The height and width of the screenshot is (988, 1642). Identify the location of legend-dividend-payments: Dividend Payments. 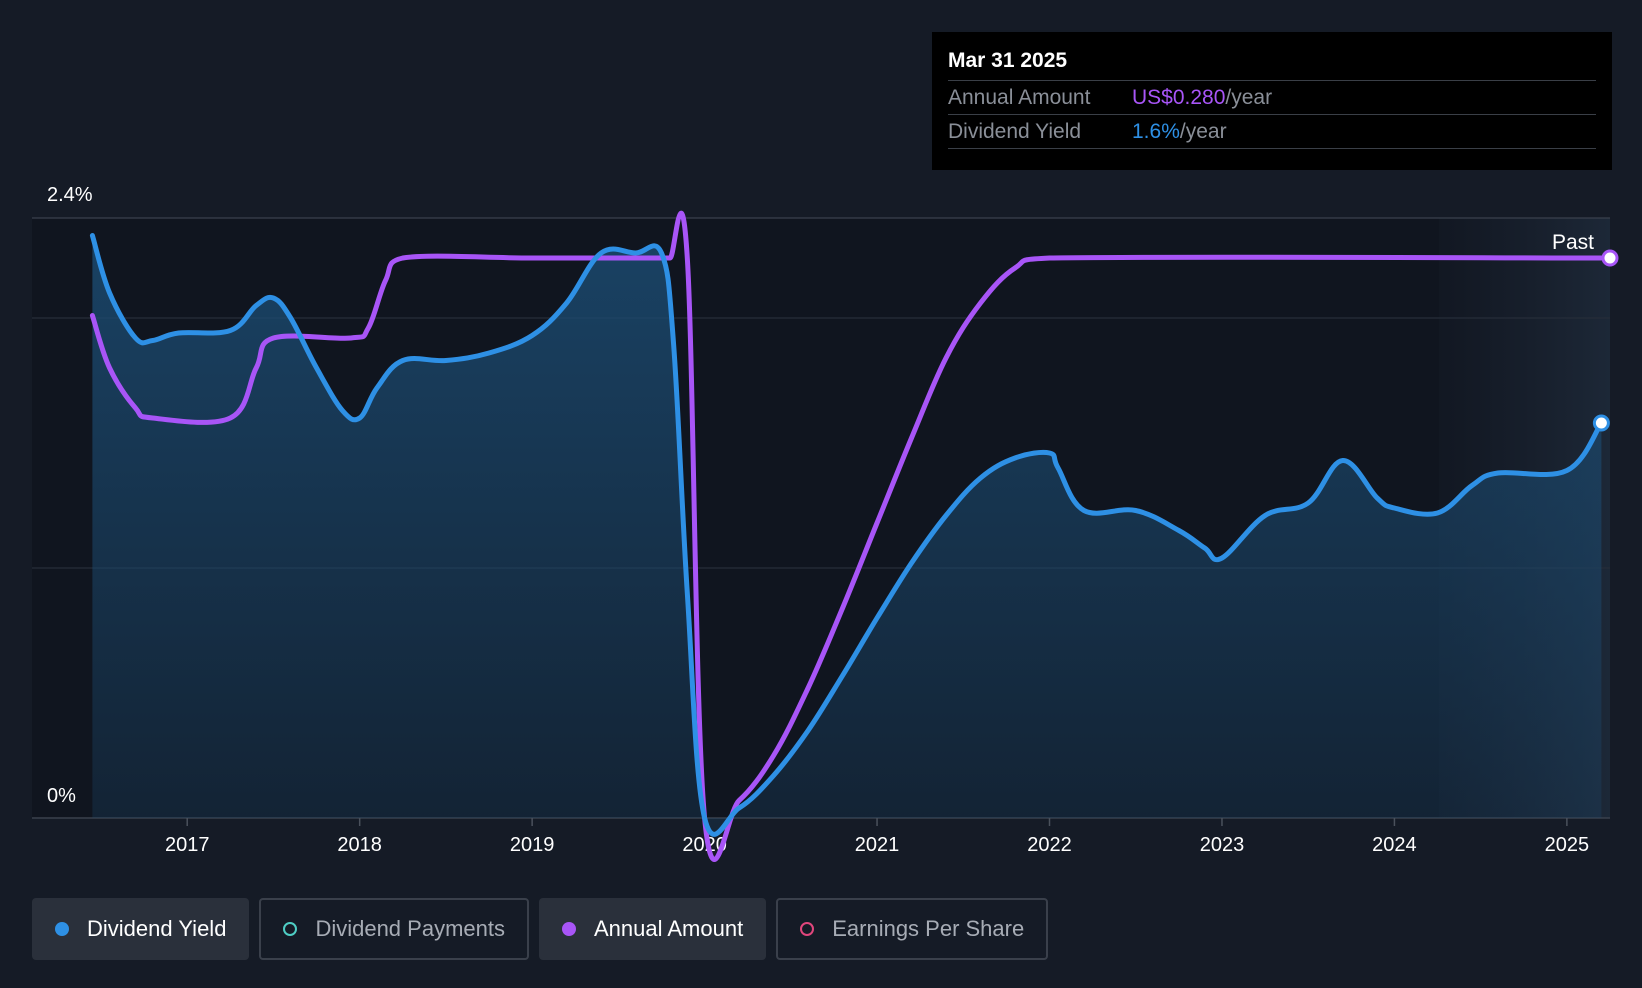
(394, 929).